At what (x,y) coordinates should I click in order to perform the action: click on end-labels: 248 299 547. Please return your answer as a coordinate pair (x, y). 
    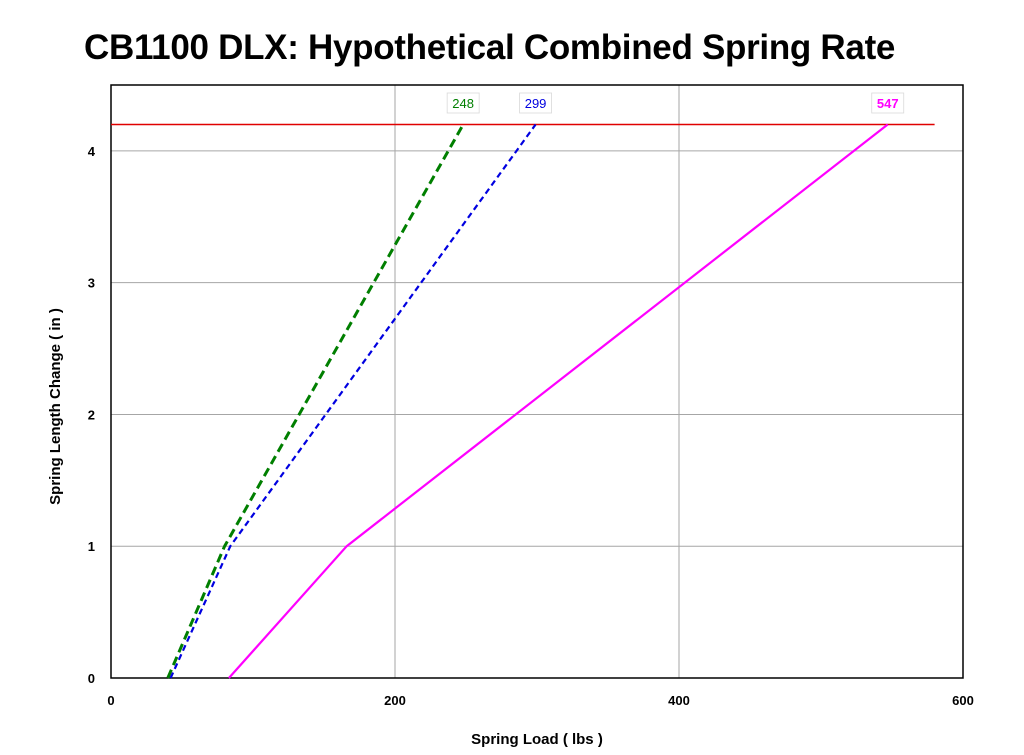
    Looking at the image, I should click on (675, 103).